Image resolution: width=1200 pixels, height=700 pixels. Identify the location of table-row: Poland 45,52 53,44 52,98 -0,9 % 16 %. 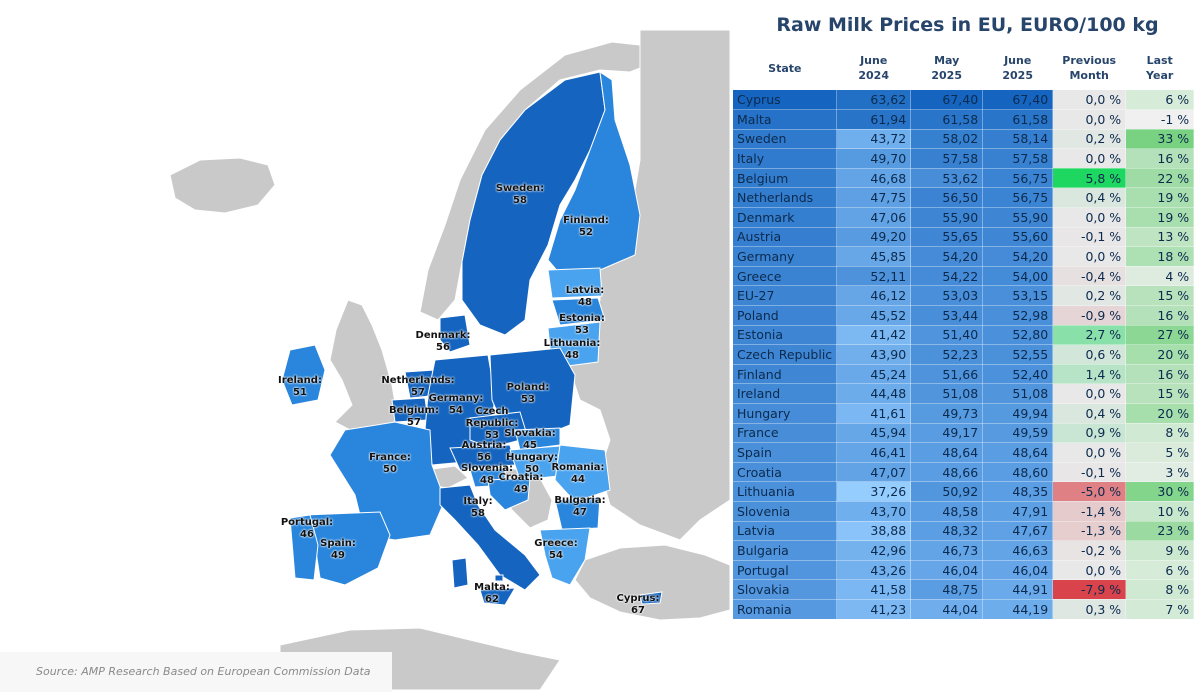
(964, 315).